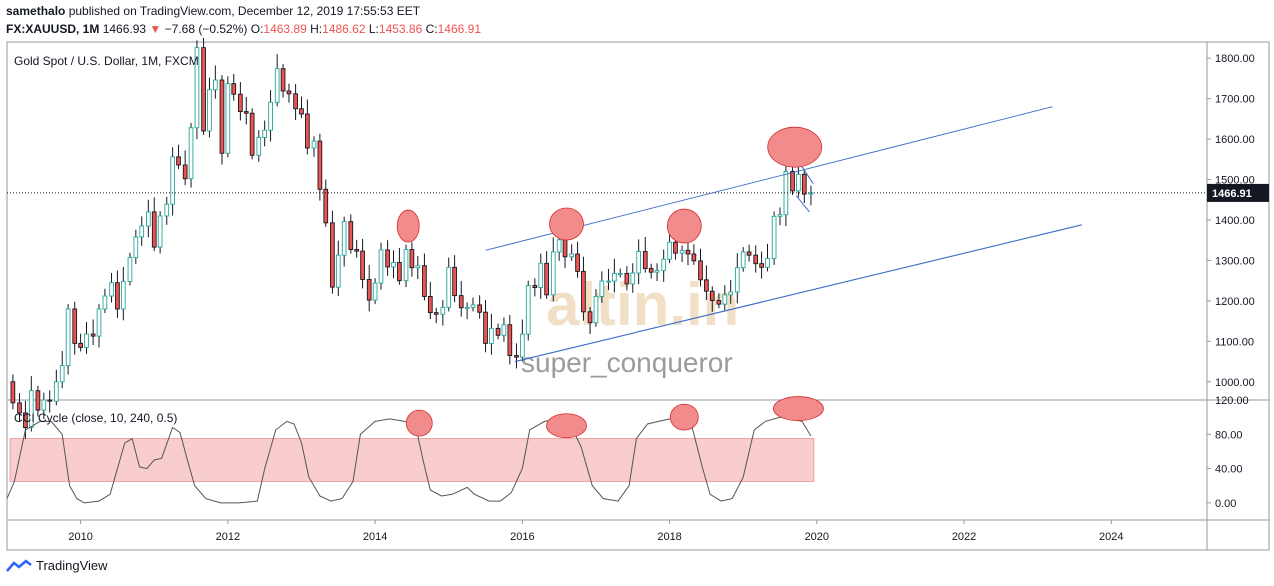 The image size is (1274, 586). What do you see at coordinates (95, 418) in the screenshot?
I see `cci-title: CCI Cycle (close, 10, 240, 0.5)` at bounding box center [95, 418].